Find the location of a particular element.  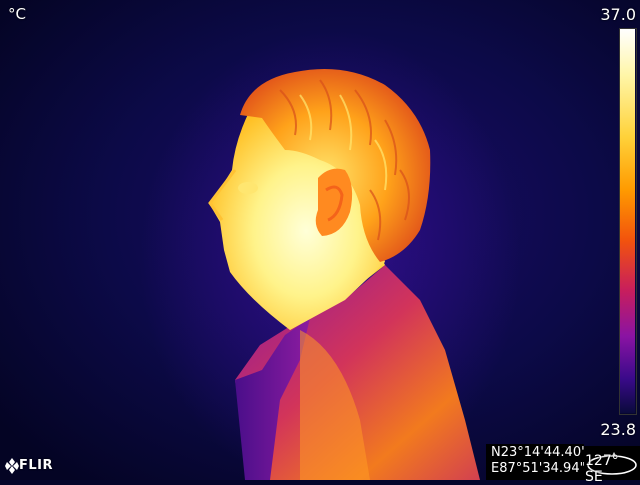

scale-bar-border is located at coordinates (628, 221).